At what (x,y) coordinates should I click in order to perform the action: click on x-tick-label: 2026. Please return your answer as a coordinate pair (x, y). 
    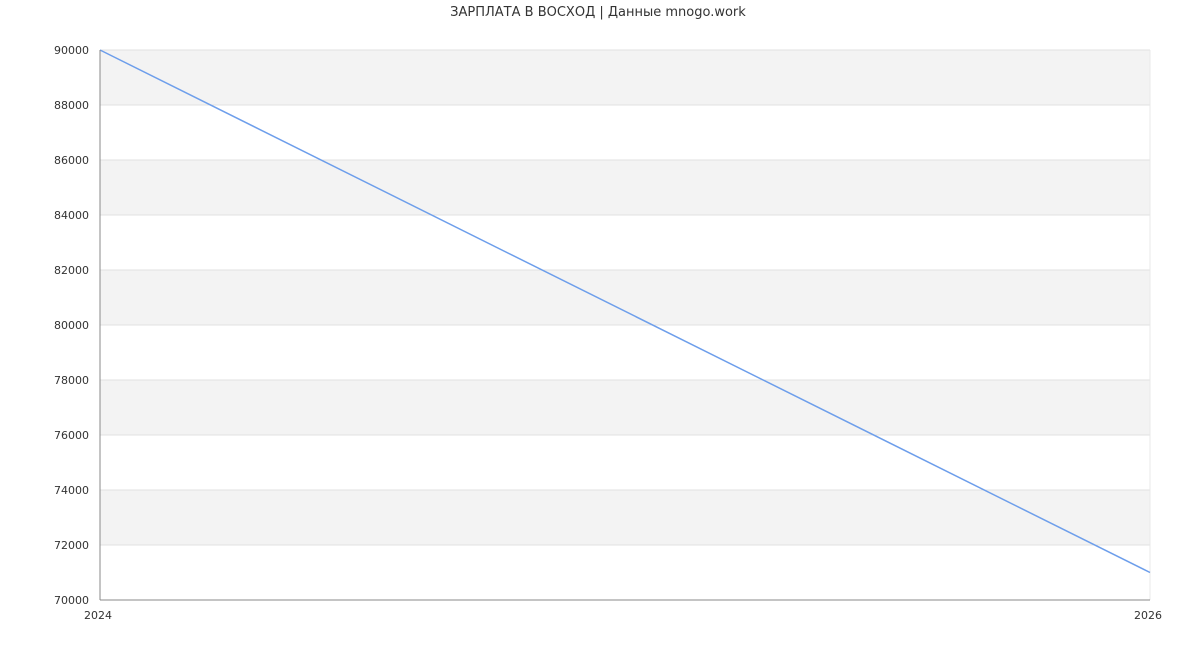
    Looking at the image, I should click on (1148, 615).